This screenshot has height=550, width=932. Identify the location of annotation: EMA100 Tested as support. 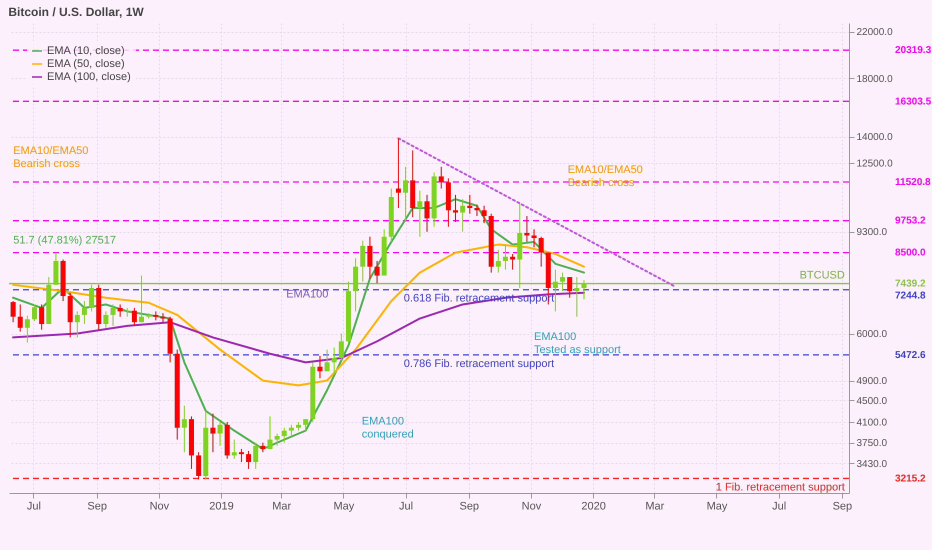
(577, 343).